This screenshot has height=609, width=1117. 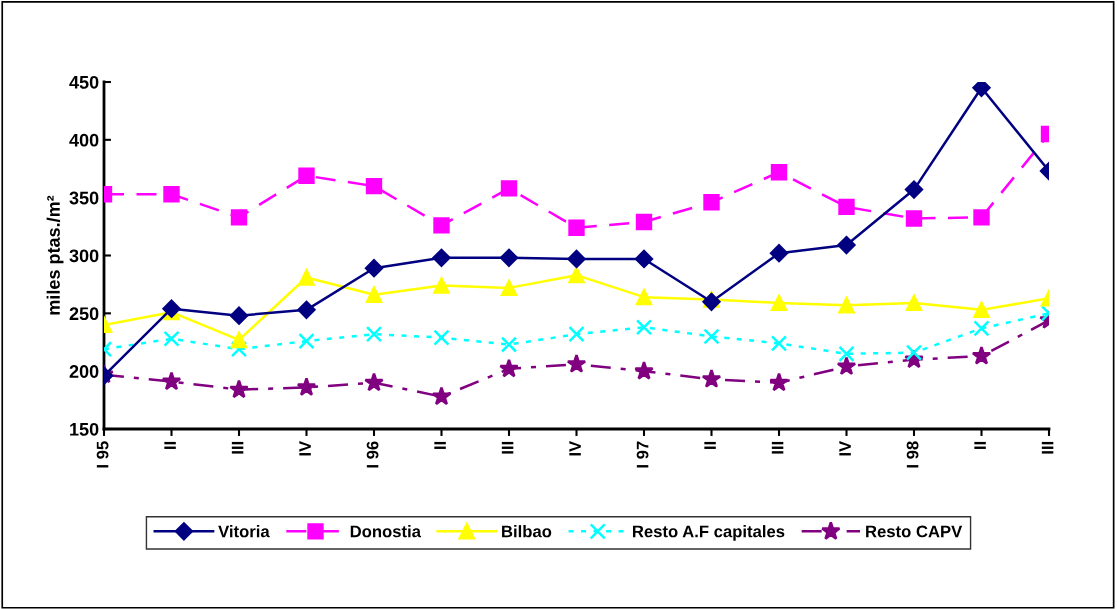 I want to click on x-tick-label: I 95, so click(x=102, y=454).